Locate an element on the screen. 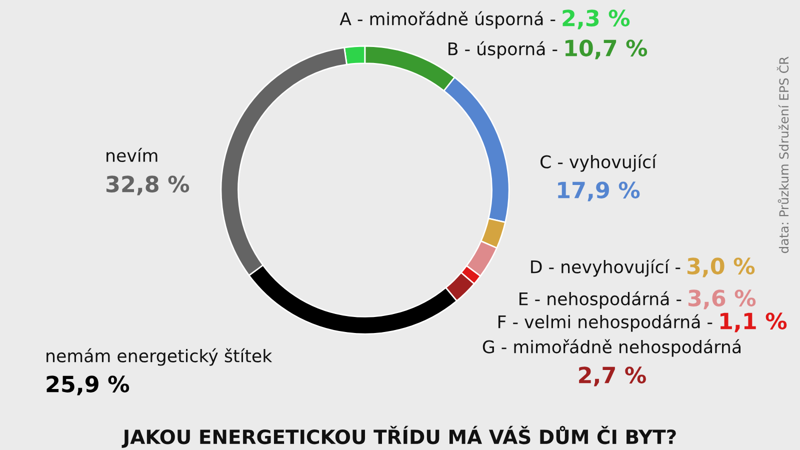  slice-label: F - velmi nehospodárná - is located at coordinates (605, 323).